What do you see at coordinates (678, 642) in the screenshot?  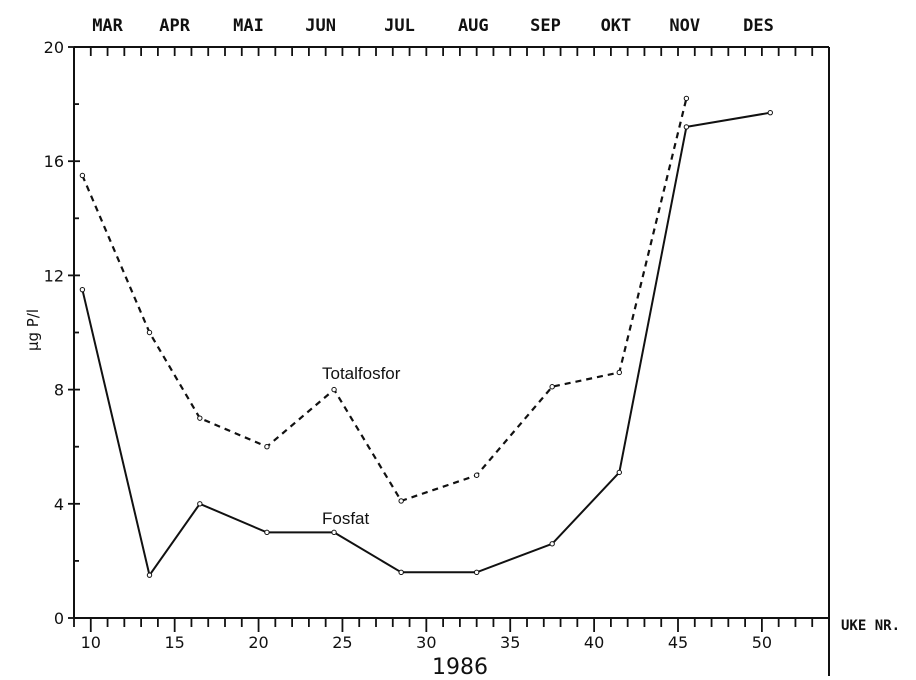 I see `x-tick-label: 45` at bounding box center [678, 642].